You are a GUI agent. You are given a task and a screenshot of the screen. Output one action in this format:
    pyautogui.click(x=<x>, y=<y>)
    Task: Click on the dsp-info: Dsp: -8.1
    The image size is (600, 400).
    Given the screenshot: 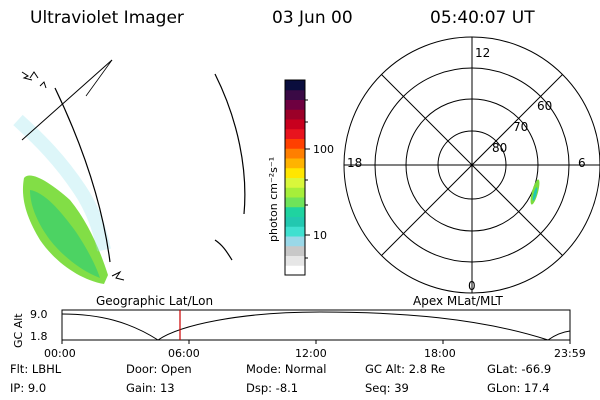 What is the action you would take?
    pyautogui.click(x=272, y=388)
    